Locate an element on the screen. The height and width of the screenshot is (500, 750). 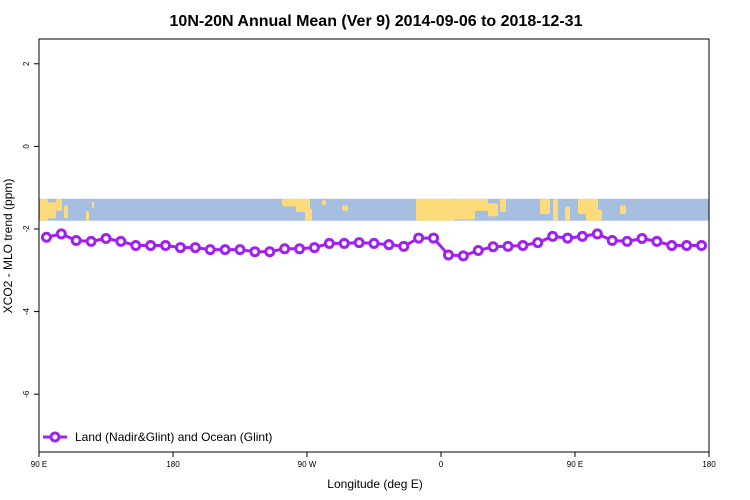
legend-marker is located at coordinates (55, 437).